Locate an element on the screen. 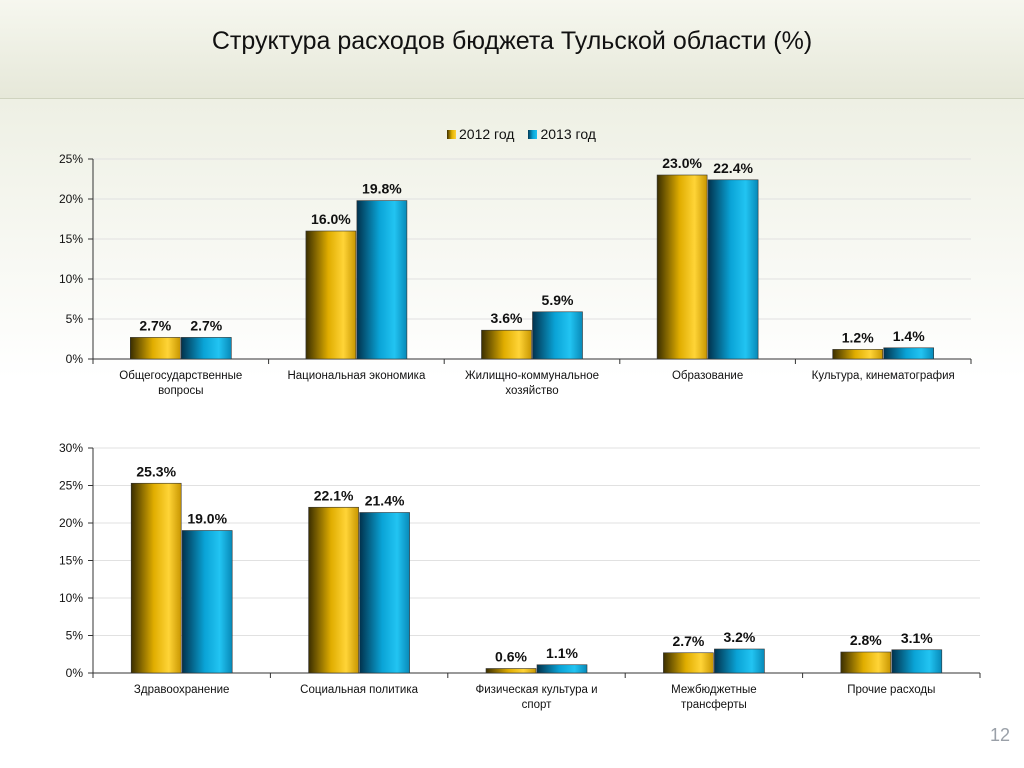  category-label: Физическая культура и спорт is located at coordinates (537, 697).